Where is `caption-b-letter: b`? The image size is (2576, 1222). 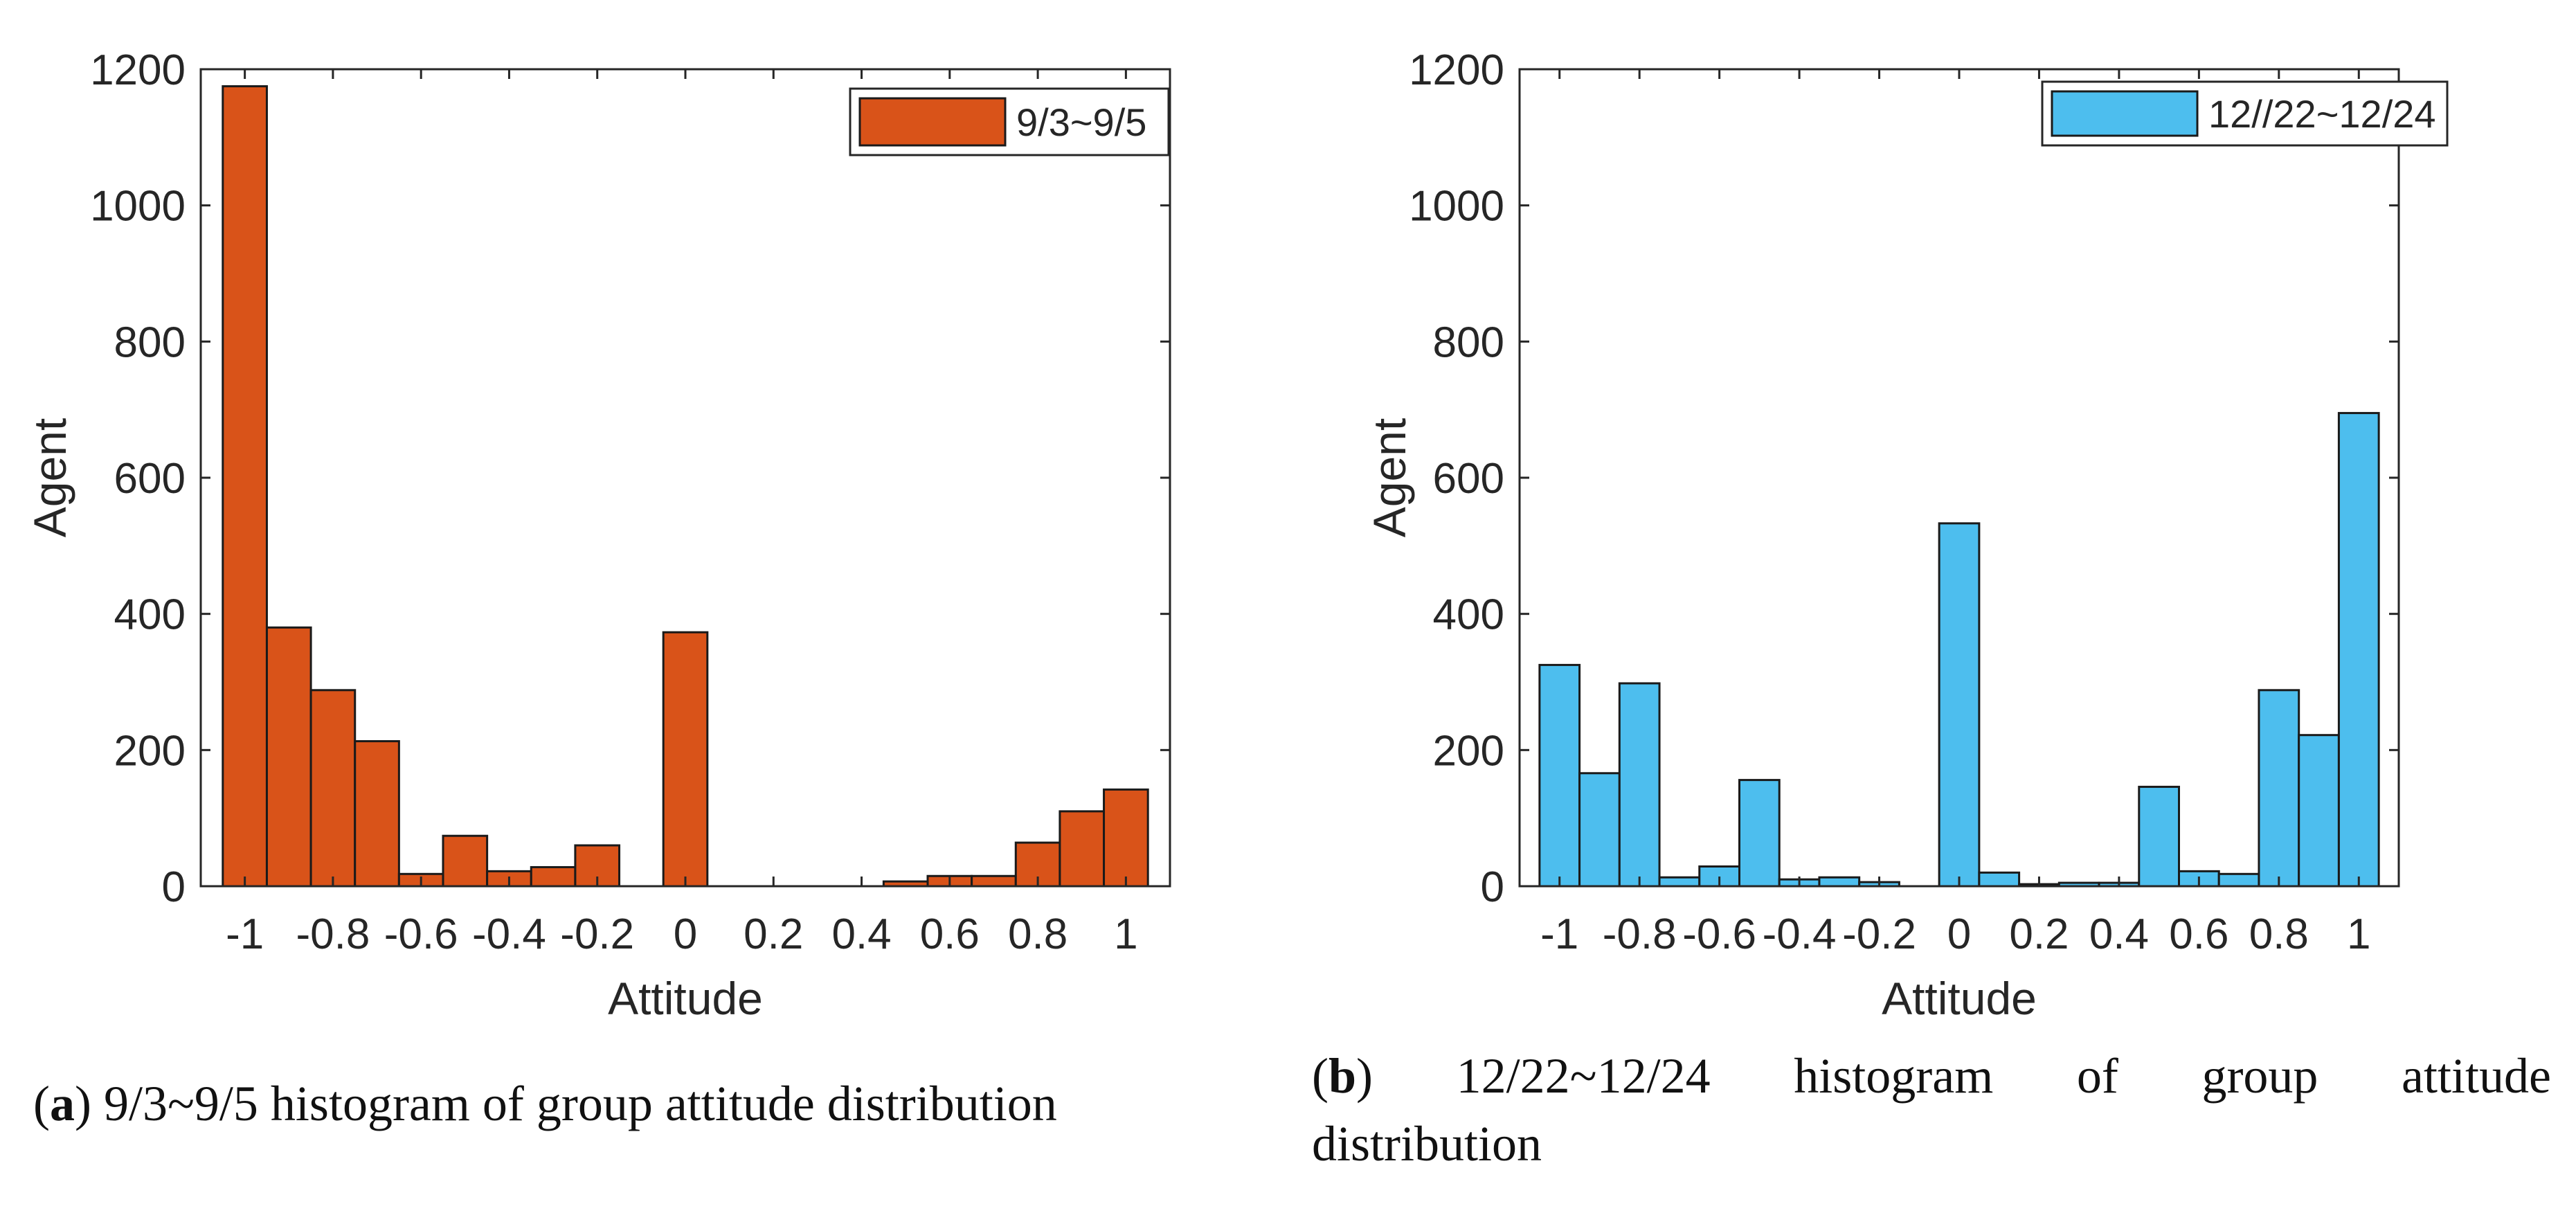
caption-b-letter: b is located at coordinates (1342, 1076).